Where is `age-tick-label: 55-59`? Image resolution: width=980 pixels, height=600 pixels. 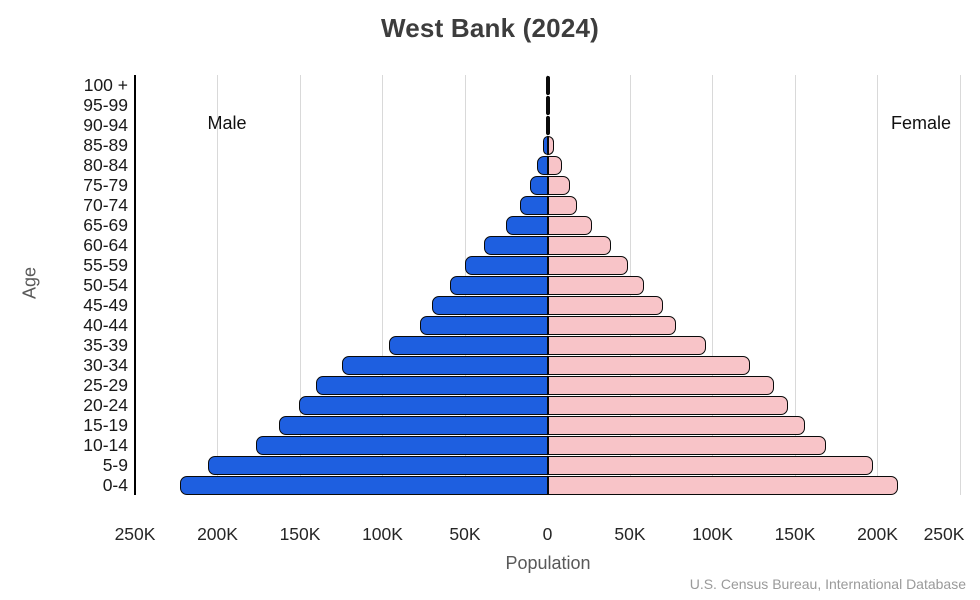
age-tick-label: 55-59 is located at coordinates (105, 265).